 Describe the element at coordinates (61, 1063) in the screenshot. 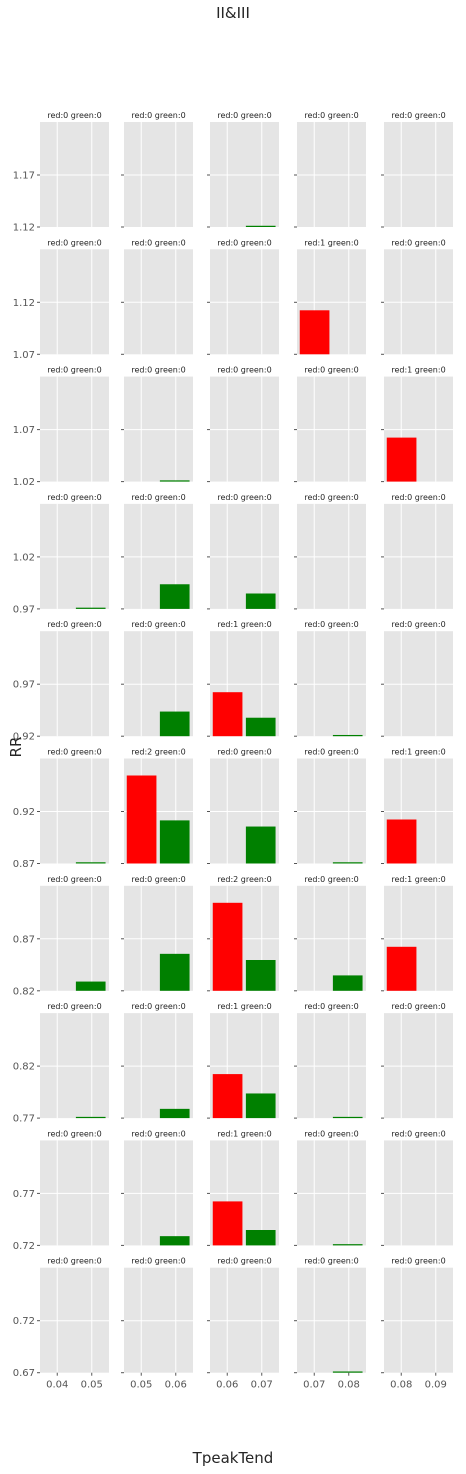

I see `panel: red:0 green:0 0.77 0.82` at that location.